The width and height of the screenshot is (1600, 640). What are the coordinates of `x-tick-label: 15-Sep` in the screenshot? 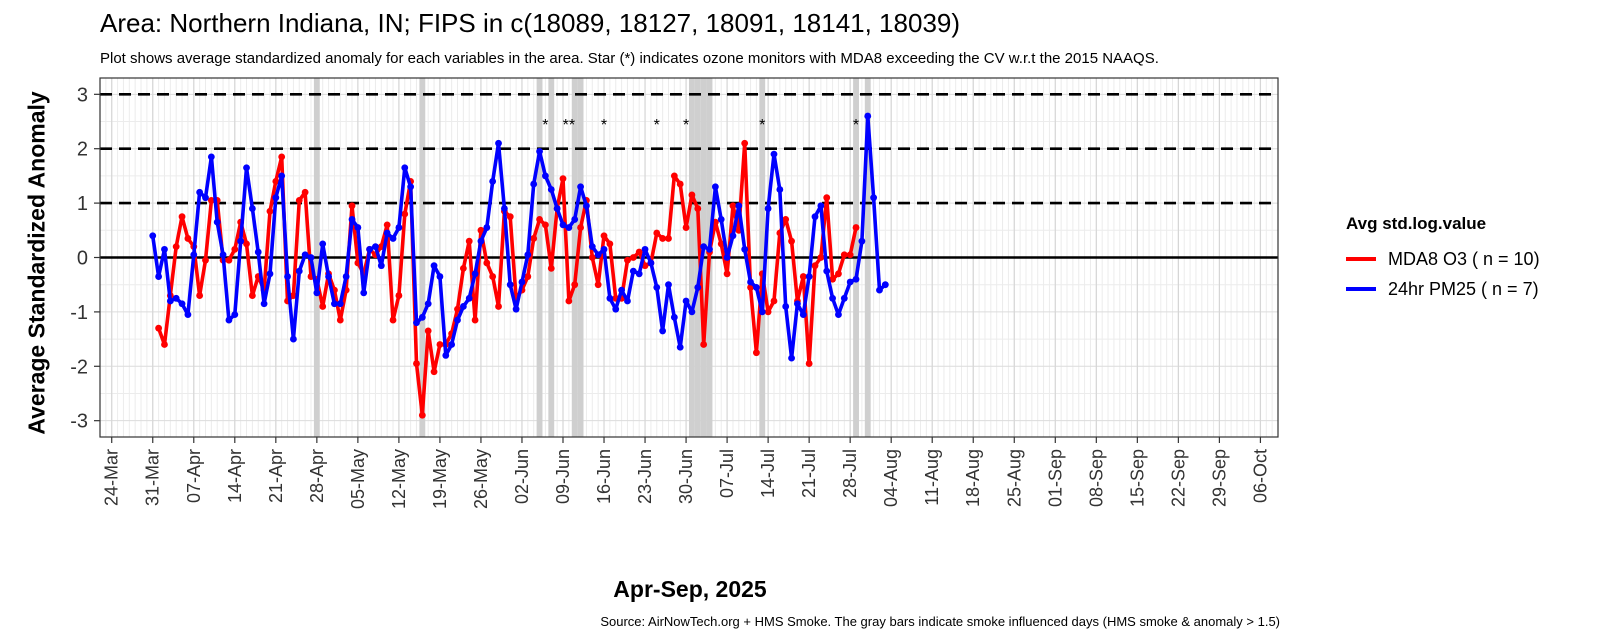 It's located at (1137, 478).